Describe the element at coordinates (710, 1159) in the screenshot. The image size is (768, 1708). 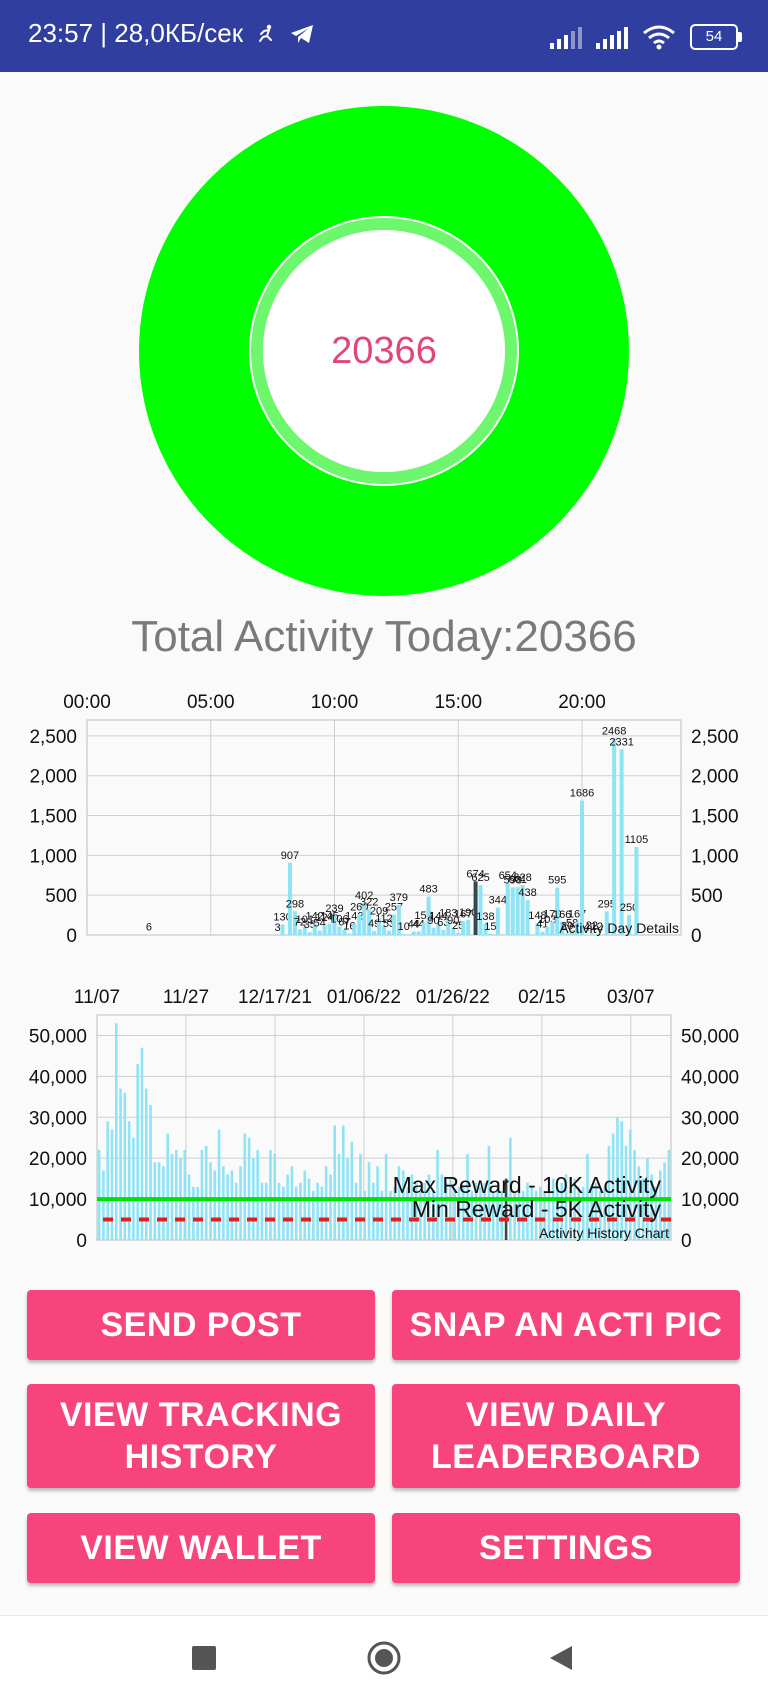
I see `hist-y-tick-right: 20,000` at that location.